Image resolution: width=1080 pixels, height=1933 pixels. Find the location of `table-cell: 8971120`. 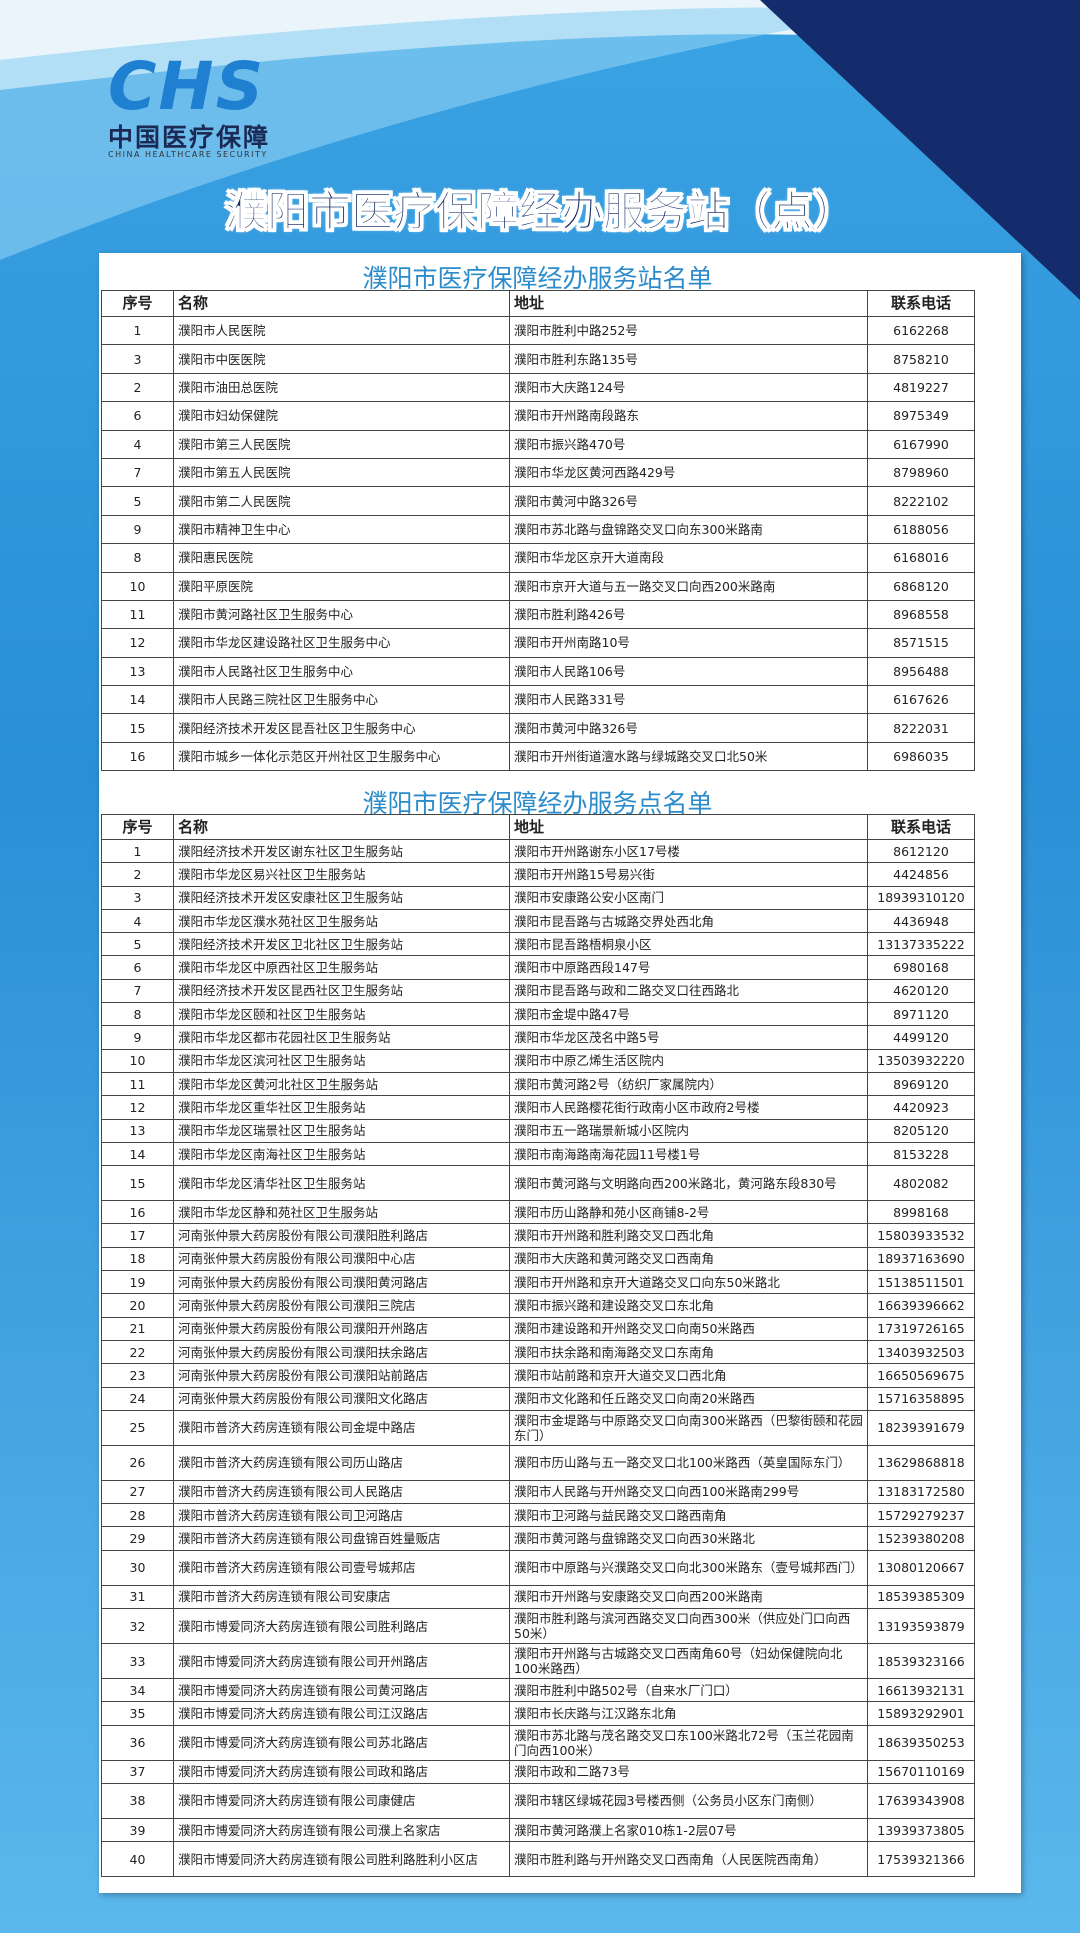

table-cell: 8971120 is located at coordinates (921, 1014).